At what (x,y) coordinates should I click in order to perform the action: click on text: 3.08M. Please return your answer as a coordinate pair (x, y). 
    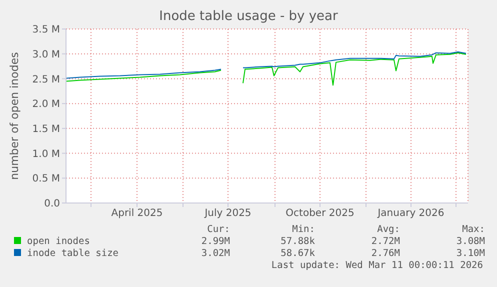
    Looking at the image, I should click on (470, 241).